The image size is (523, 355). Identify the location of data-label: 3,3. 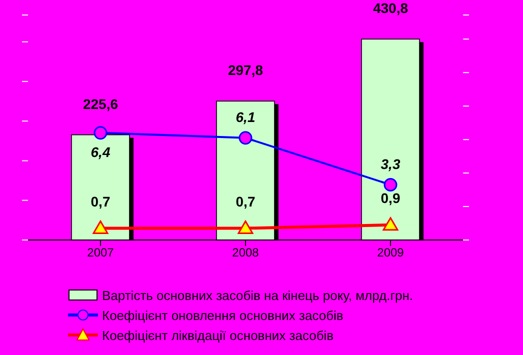
(390, 164).